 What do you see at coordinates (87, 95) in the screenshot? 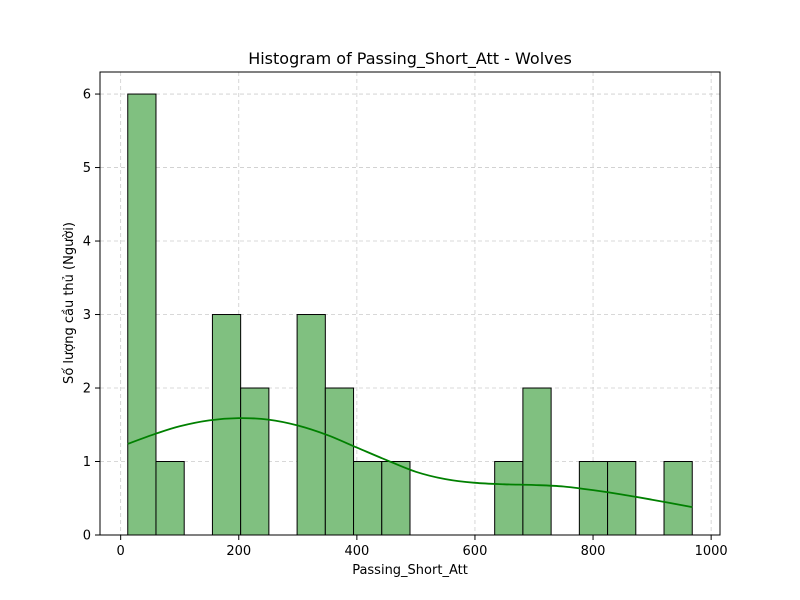
I see `y-tick-label: 6` at bounding box center [87, 95].